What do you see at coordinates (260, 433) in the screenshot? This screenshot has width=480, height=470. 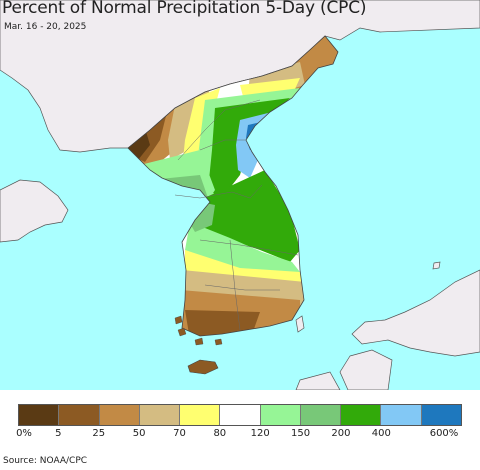 I see `legend-tick-label: 120` at bounding box center [260, 433].